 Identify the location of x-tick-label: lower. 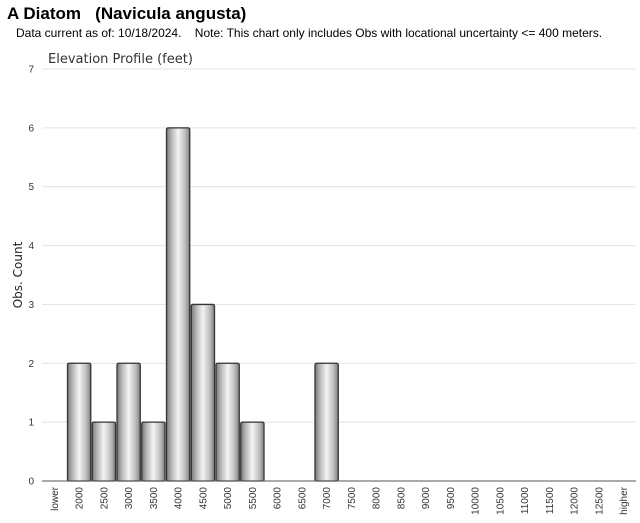
(55, 498).